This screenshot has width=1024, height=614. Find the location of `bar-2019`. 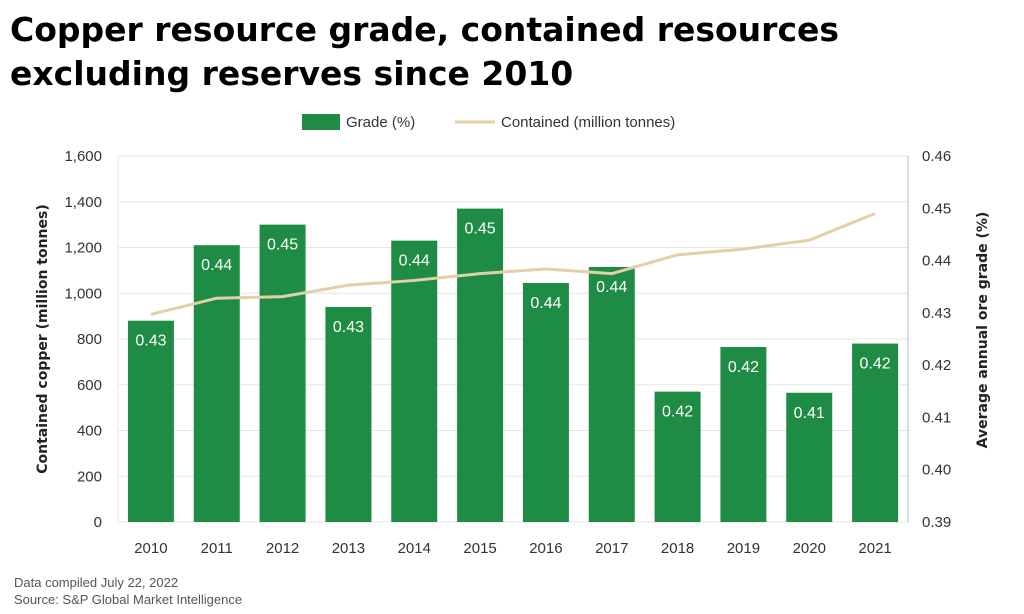

bar-2019 is located at coordinates (743, 434).